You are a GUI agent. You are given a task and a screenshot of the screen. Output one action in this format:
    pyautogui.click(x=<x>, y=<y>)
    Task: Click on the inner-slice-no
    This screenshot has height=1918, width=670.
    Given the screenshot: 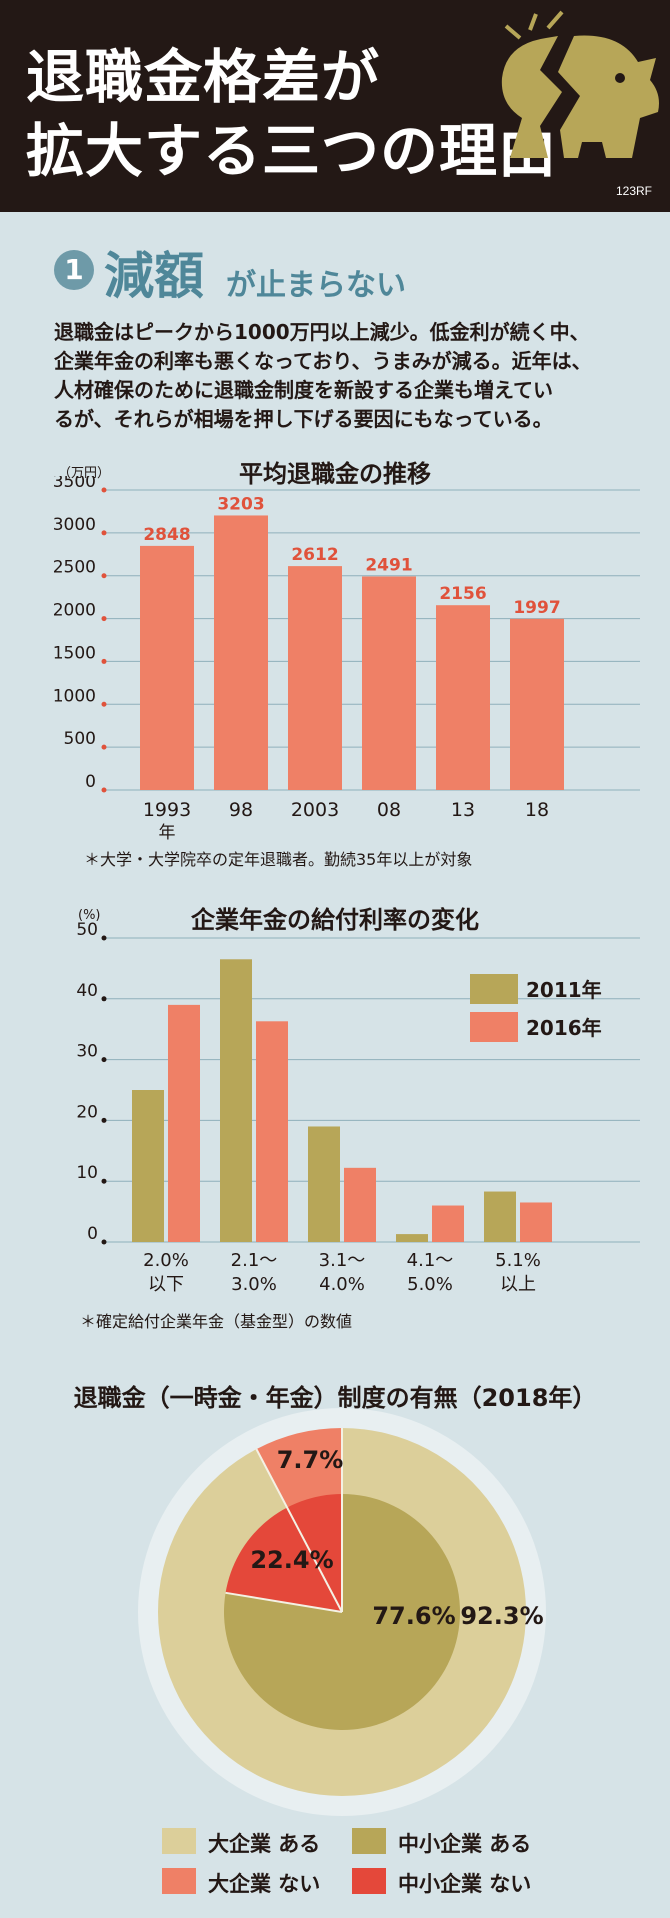 What is the action you would take?
    pyautogui.click(x=283, y=1553)
    